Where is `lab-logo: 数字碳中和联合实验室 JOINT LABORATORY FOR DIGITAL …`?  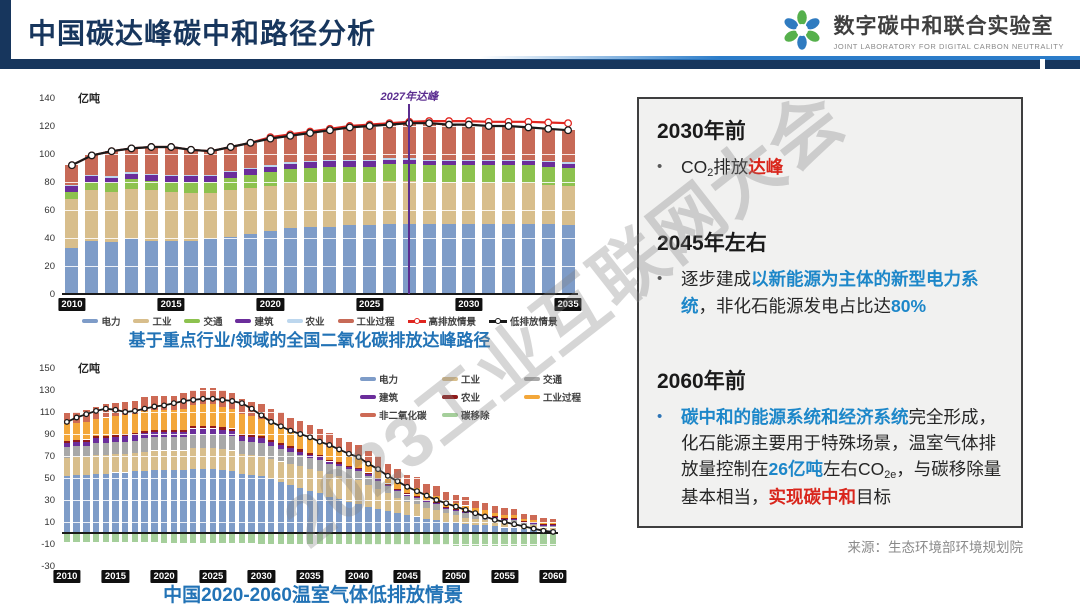
lab-logo: 数字碳中和联合实验室 JOINT LABORATORY FOR DIGITAL … is located at coordinates (922, 30).